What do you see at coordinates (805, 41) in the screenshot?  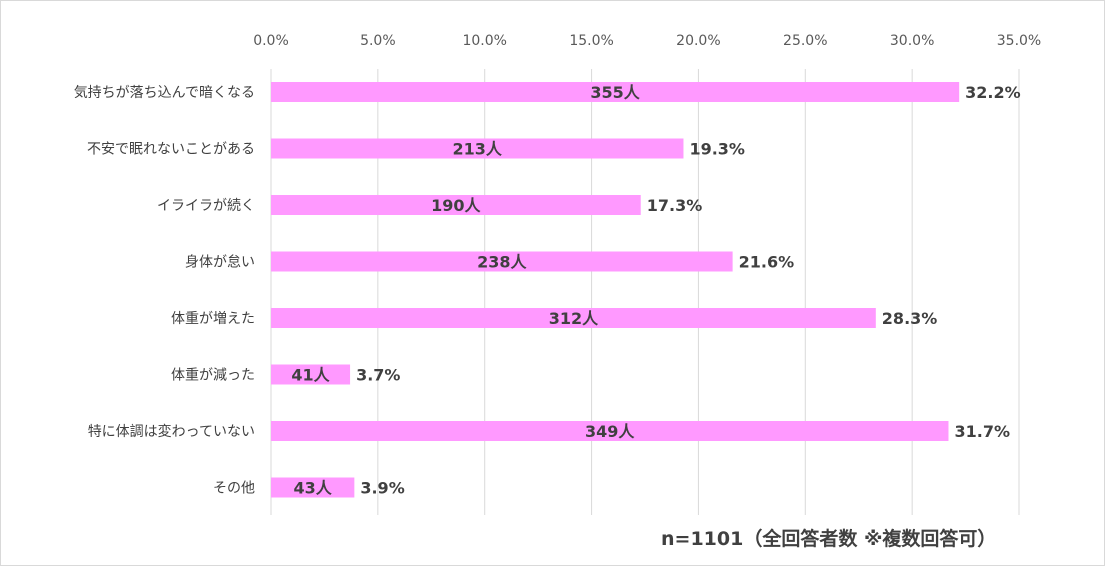 I see `x-tick-label: 25.0%` at bounding box center [805, 41].